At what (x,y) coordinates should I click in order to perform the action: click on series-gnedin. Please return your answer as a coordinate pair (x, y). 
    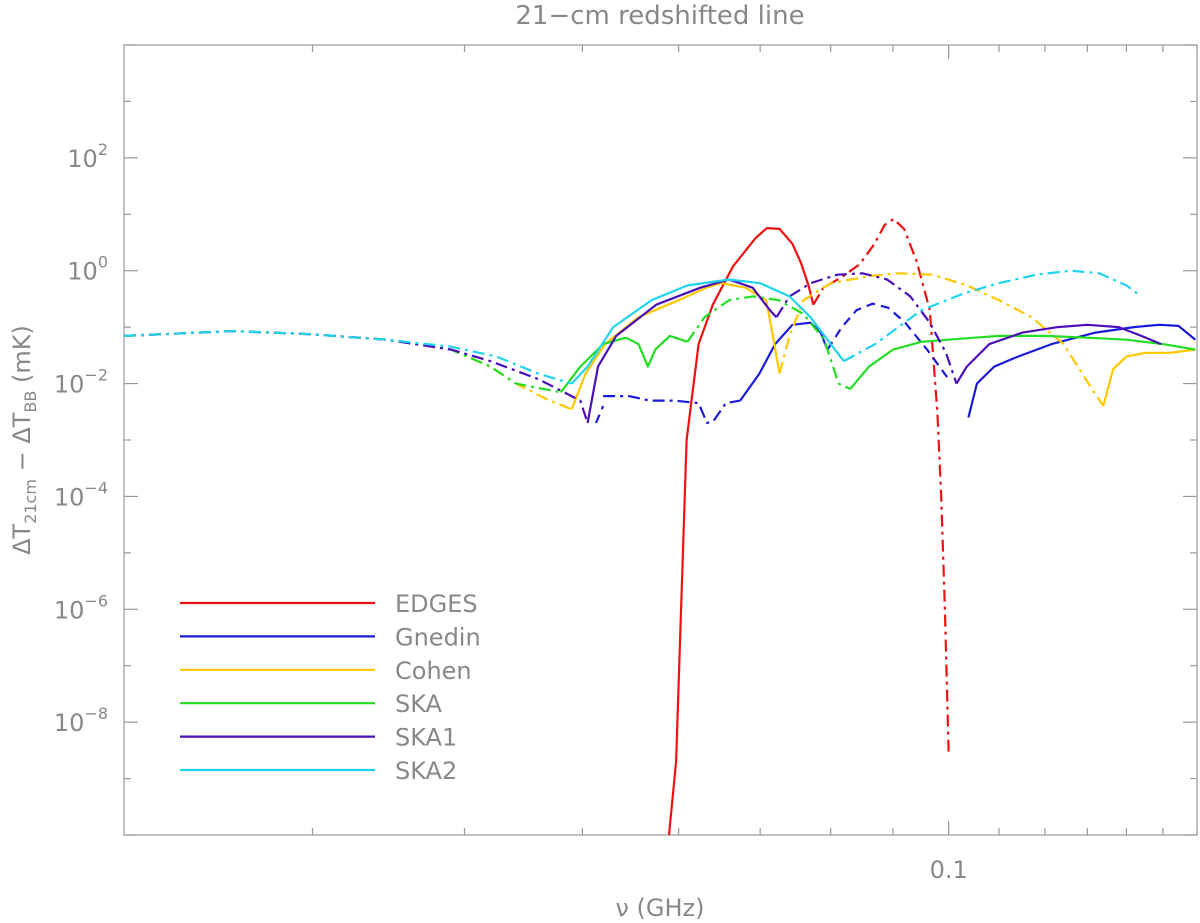
    Looking at the image, I should click on (895, 363).